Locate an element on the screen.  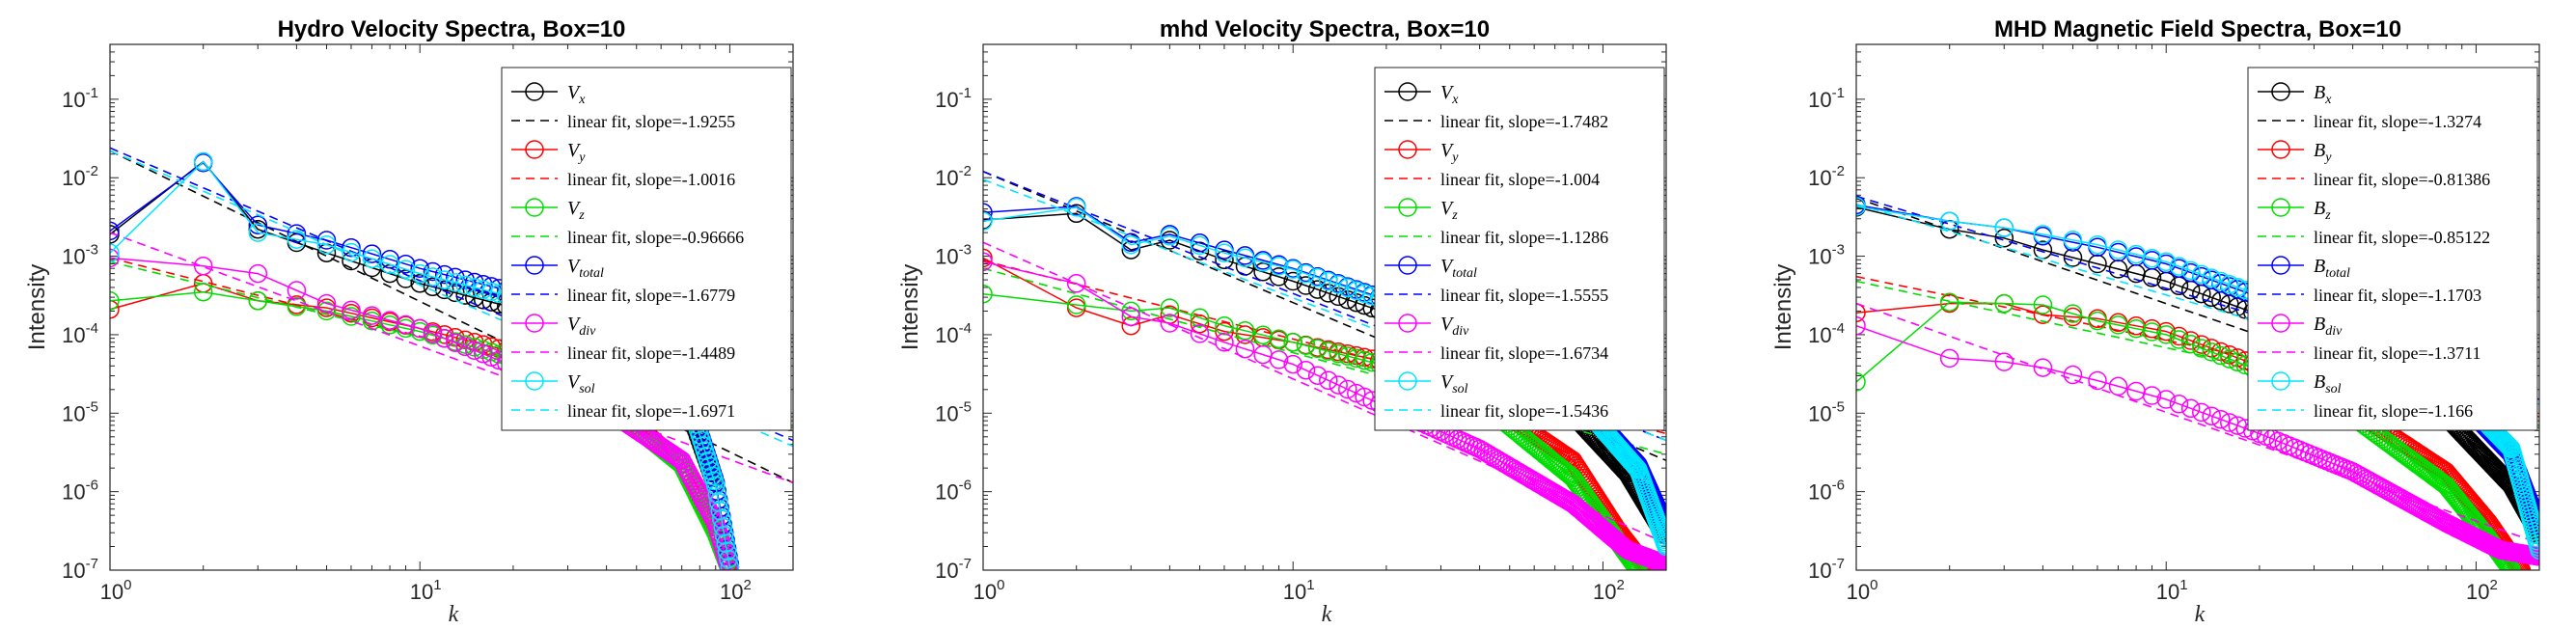
chart-title: MHD Magnetic Field Spectra, Box=10 is located at coordinates (2198, 29).